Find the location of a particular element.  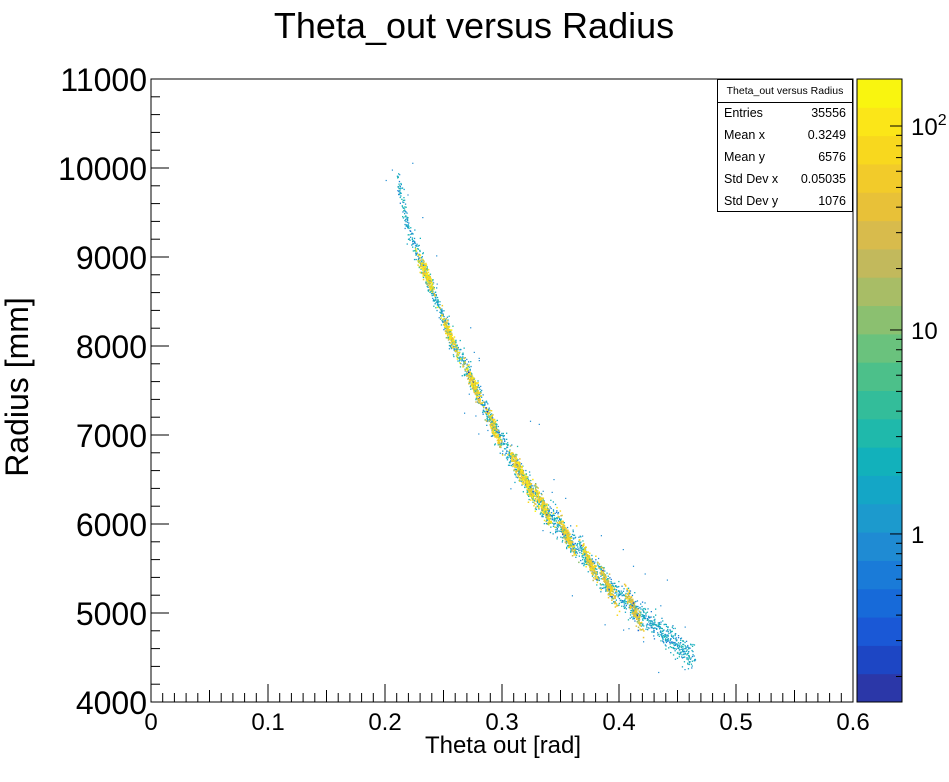

colorbar-segment is located at coordinates (879, 490).